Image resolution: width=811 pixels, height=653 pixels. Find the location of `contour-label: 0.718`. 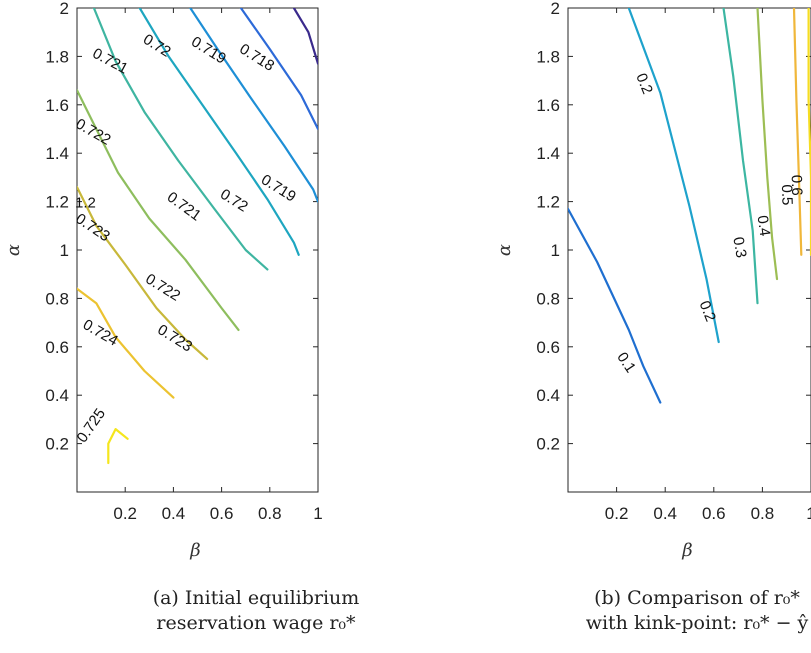

contour-label: 0.718 is located at coordinates (256, 58).